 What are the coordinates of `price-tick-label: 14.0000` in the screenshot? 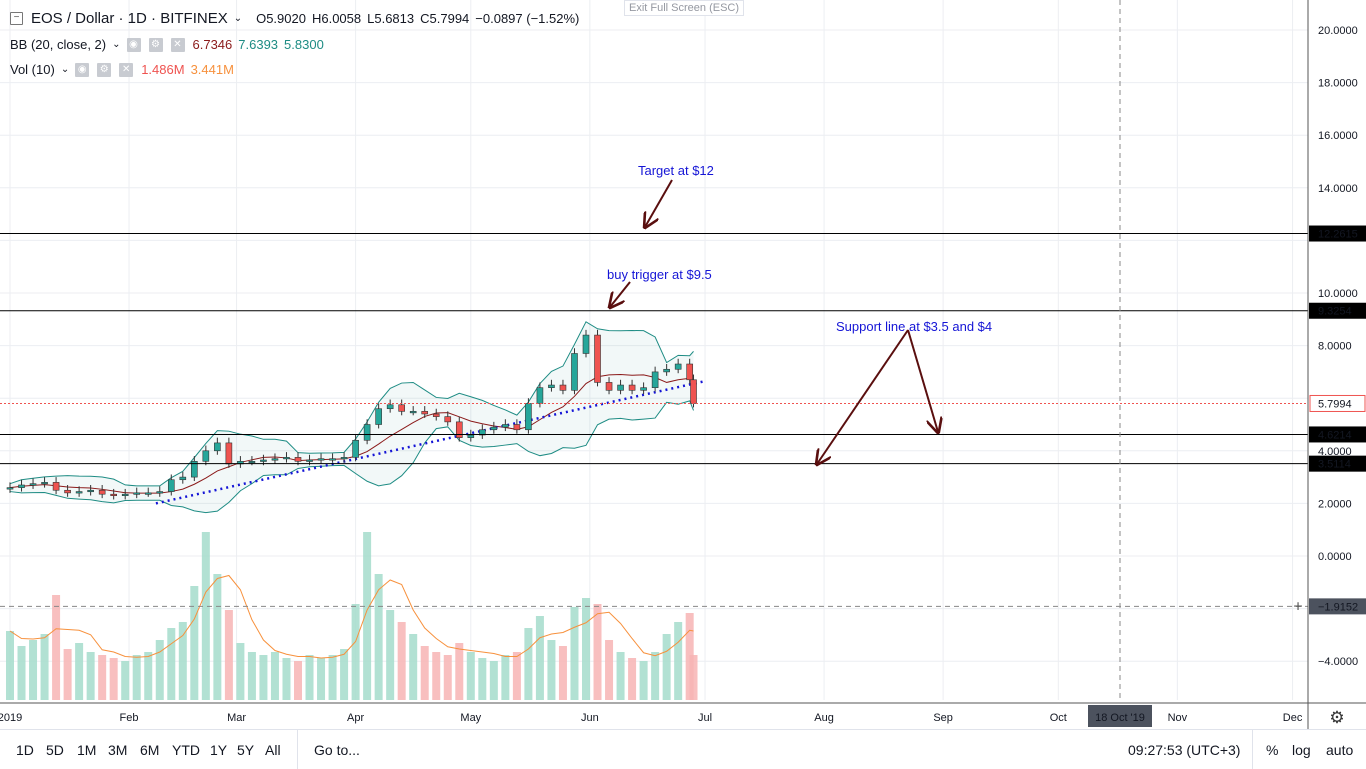 It's located at (1338, 189).